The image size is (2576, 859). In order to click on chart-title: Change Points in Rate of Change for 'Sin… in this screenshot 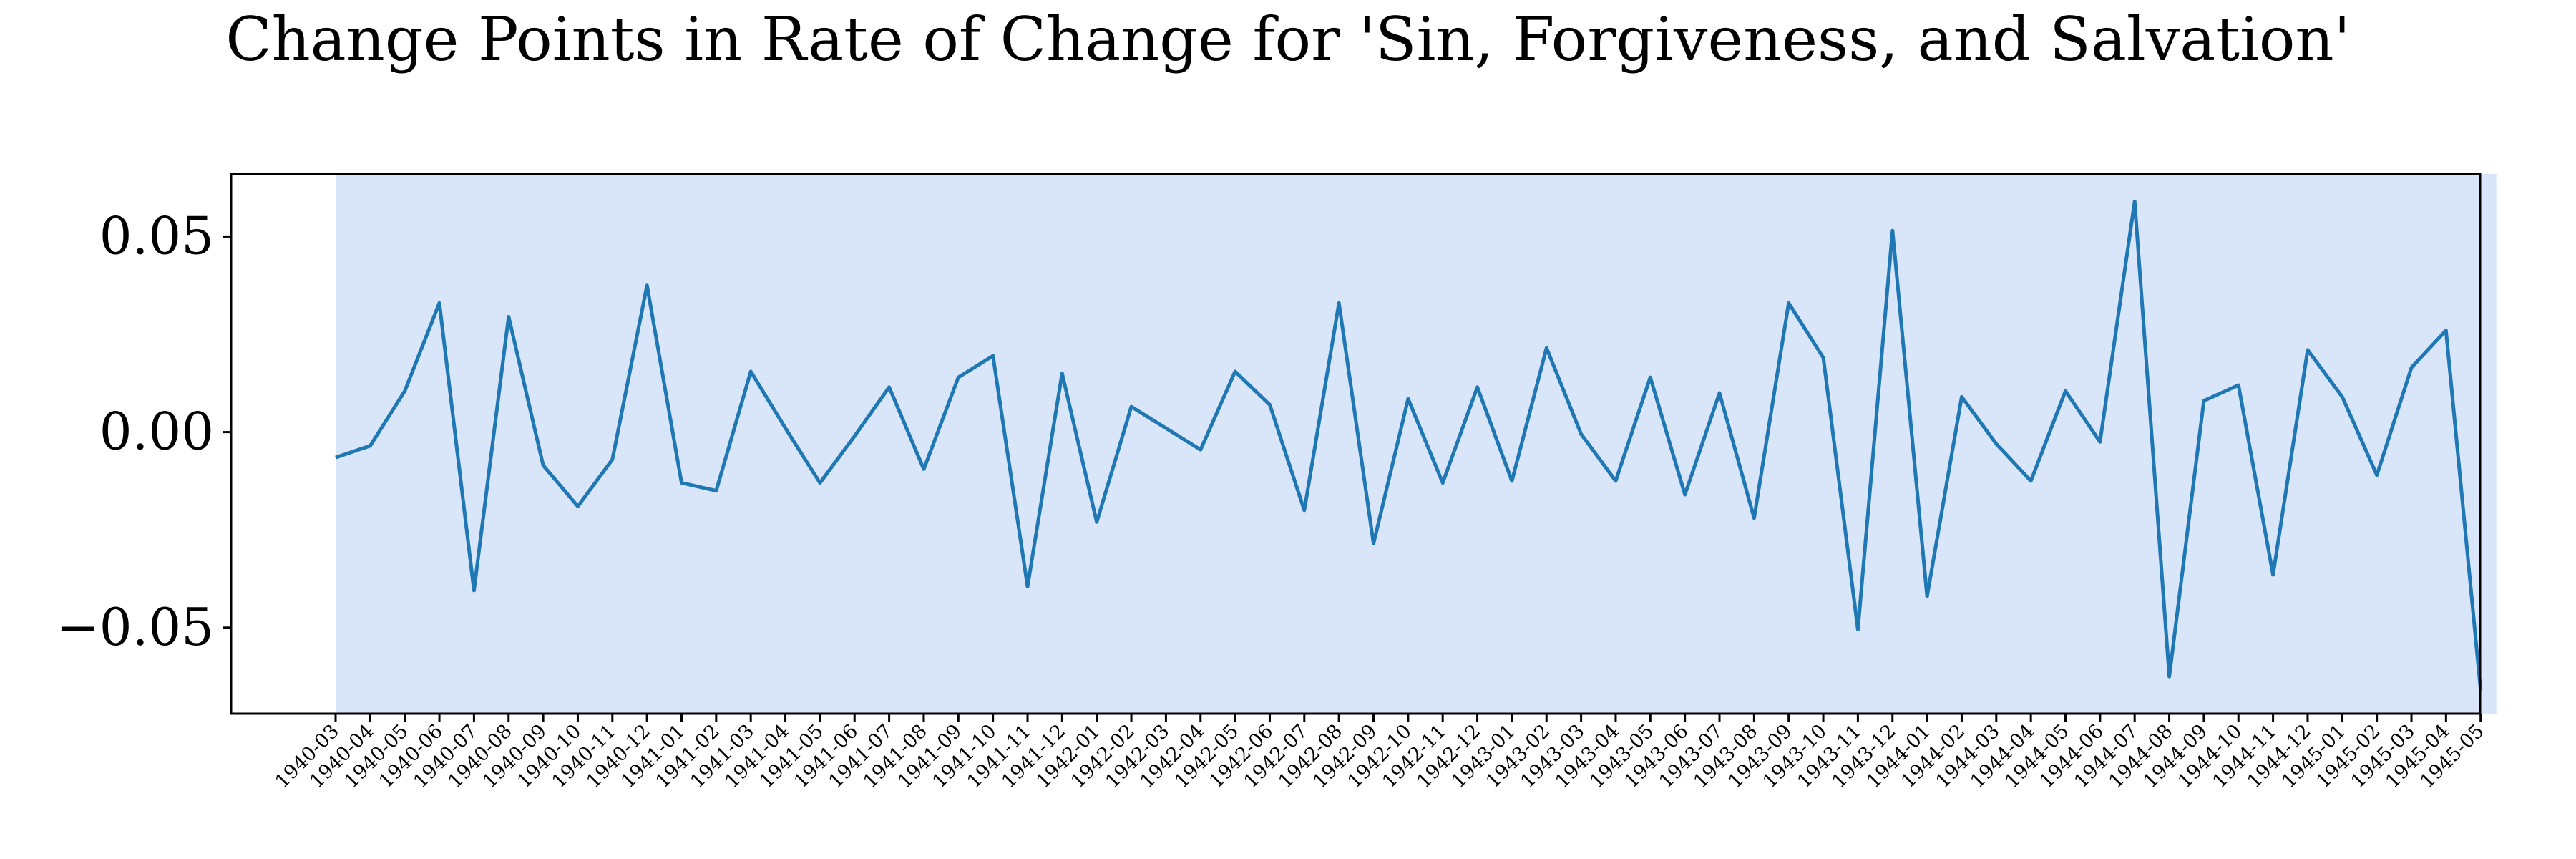, I will do `click(1287, 39)`.